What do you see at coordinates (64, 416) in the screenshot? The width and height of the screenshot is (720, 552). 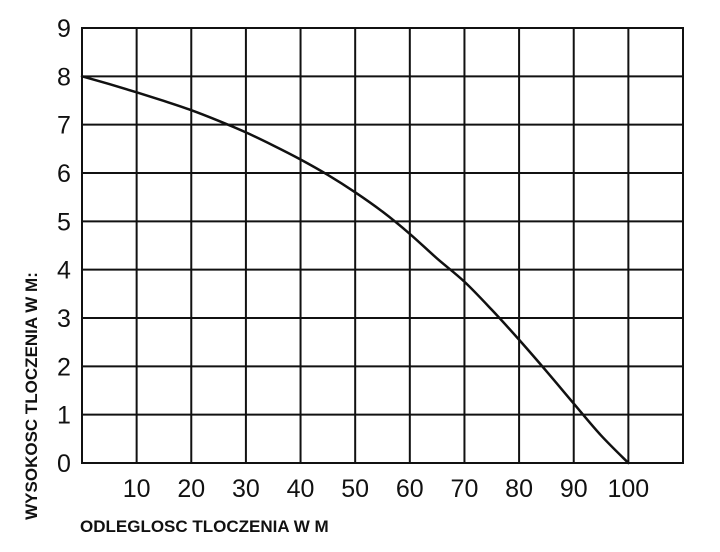 I see `y-tick-label: 1` at bounding box center [64, 416].